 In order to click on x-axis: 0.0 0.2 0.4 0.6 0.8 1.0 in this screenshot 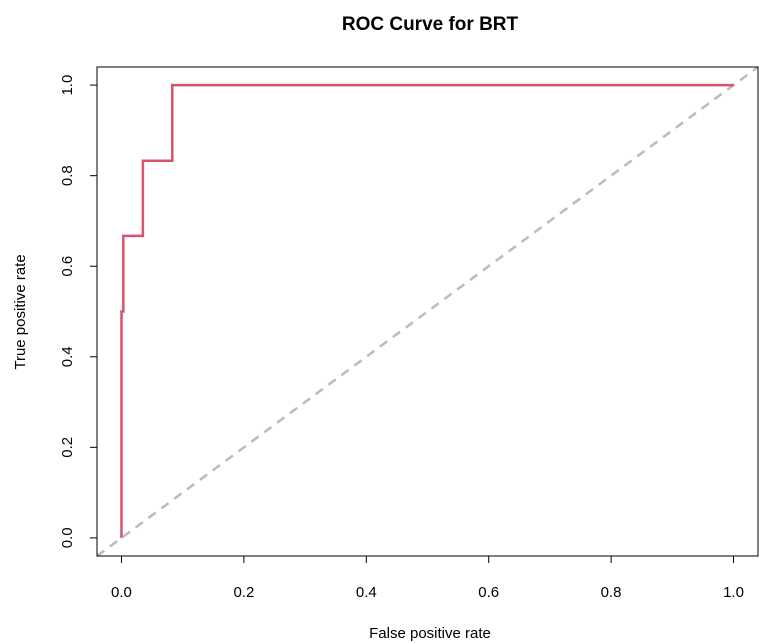, I will do `click(427, 578)`.